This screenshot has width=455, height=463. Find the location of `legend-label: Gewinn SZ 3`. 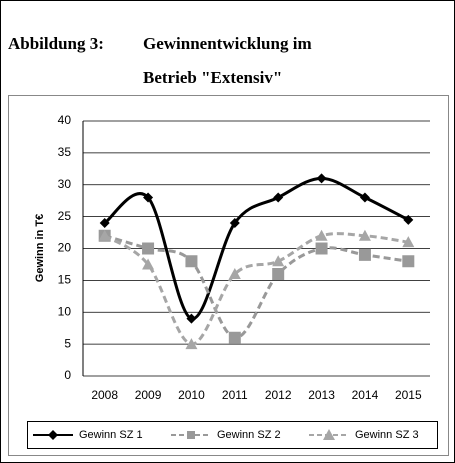

legend-label: Gewinn SZ 3 is located at coordinates (387, 435).